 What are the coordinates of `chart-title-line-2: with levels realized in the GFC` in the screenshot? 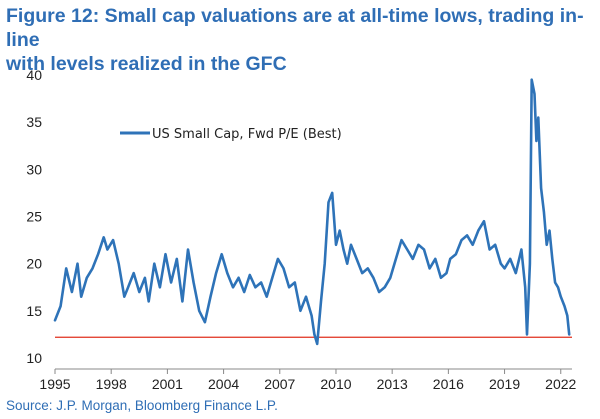 It's located at (146, 64).